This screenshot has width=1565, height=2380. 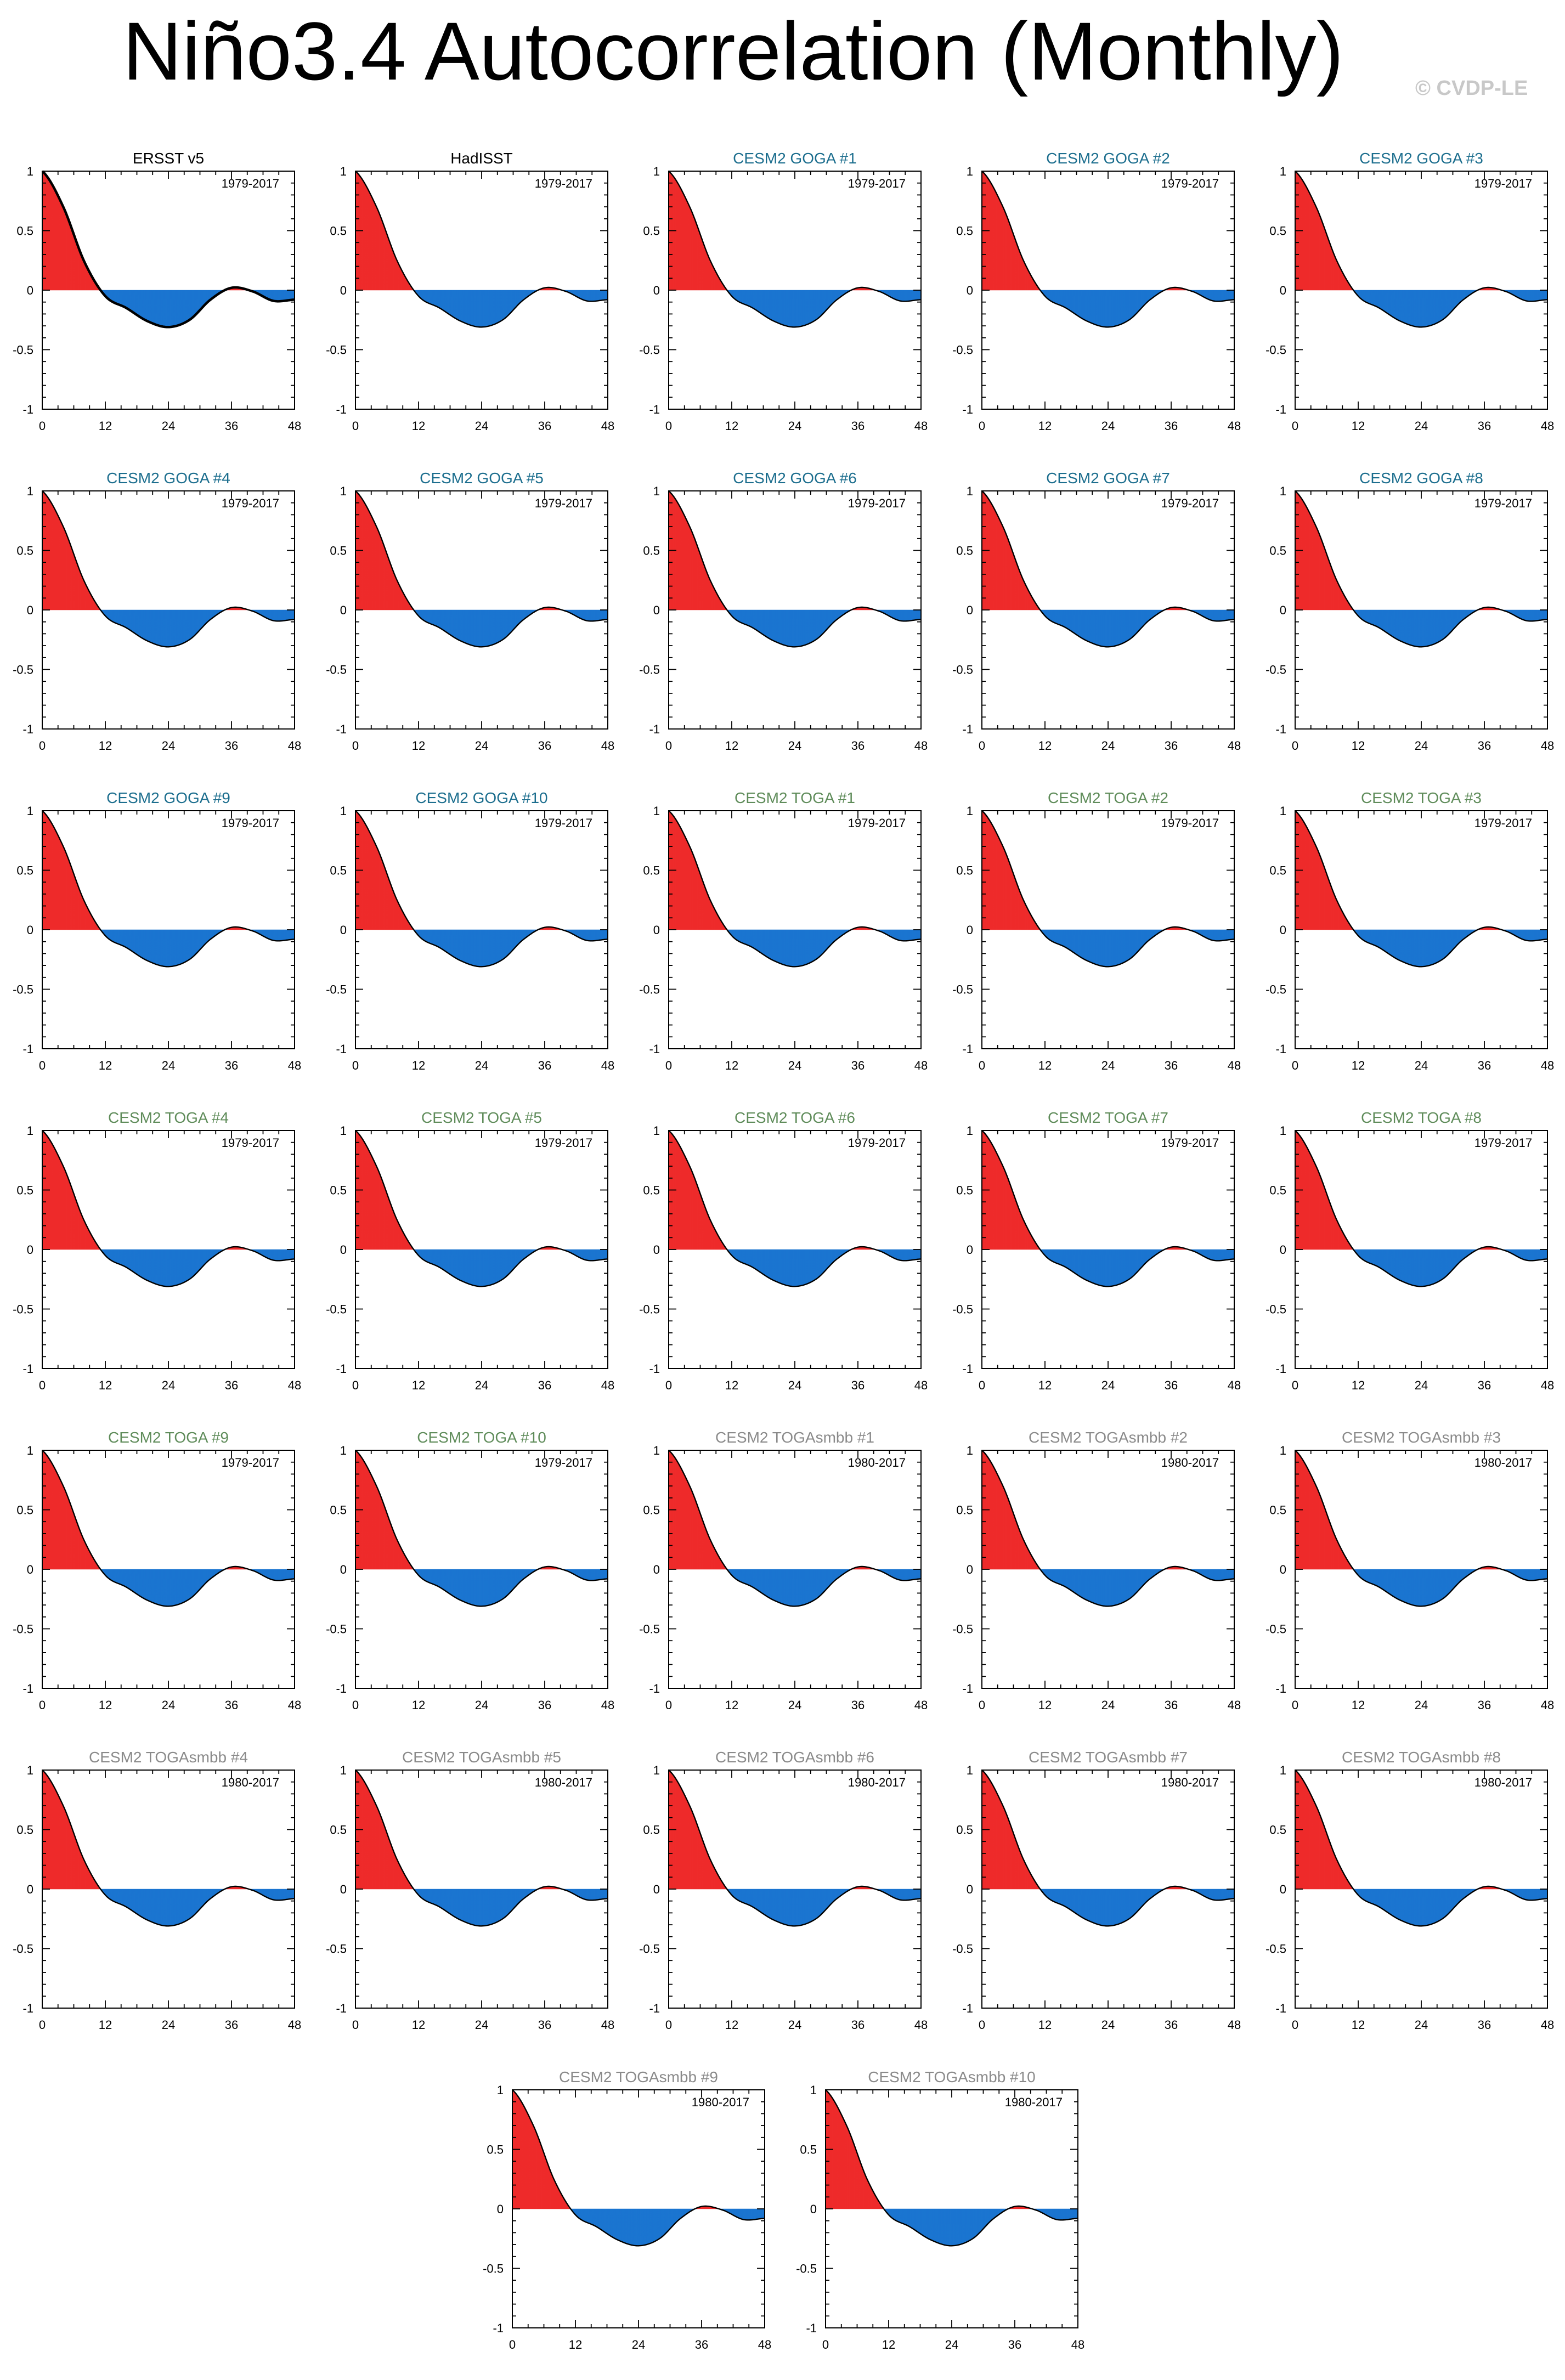 What do you see at coordinates (1108, 1757) in the screenshot?
I see `panel-title: CESM2 TOGAsmbb #7` at bounding box center [1108, 1757].